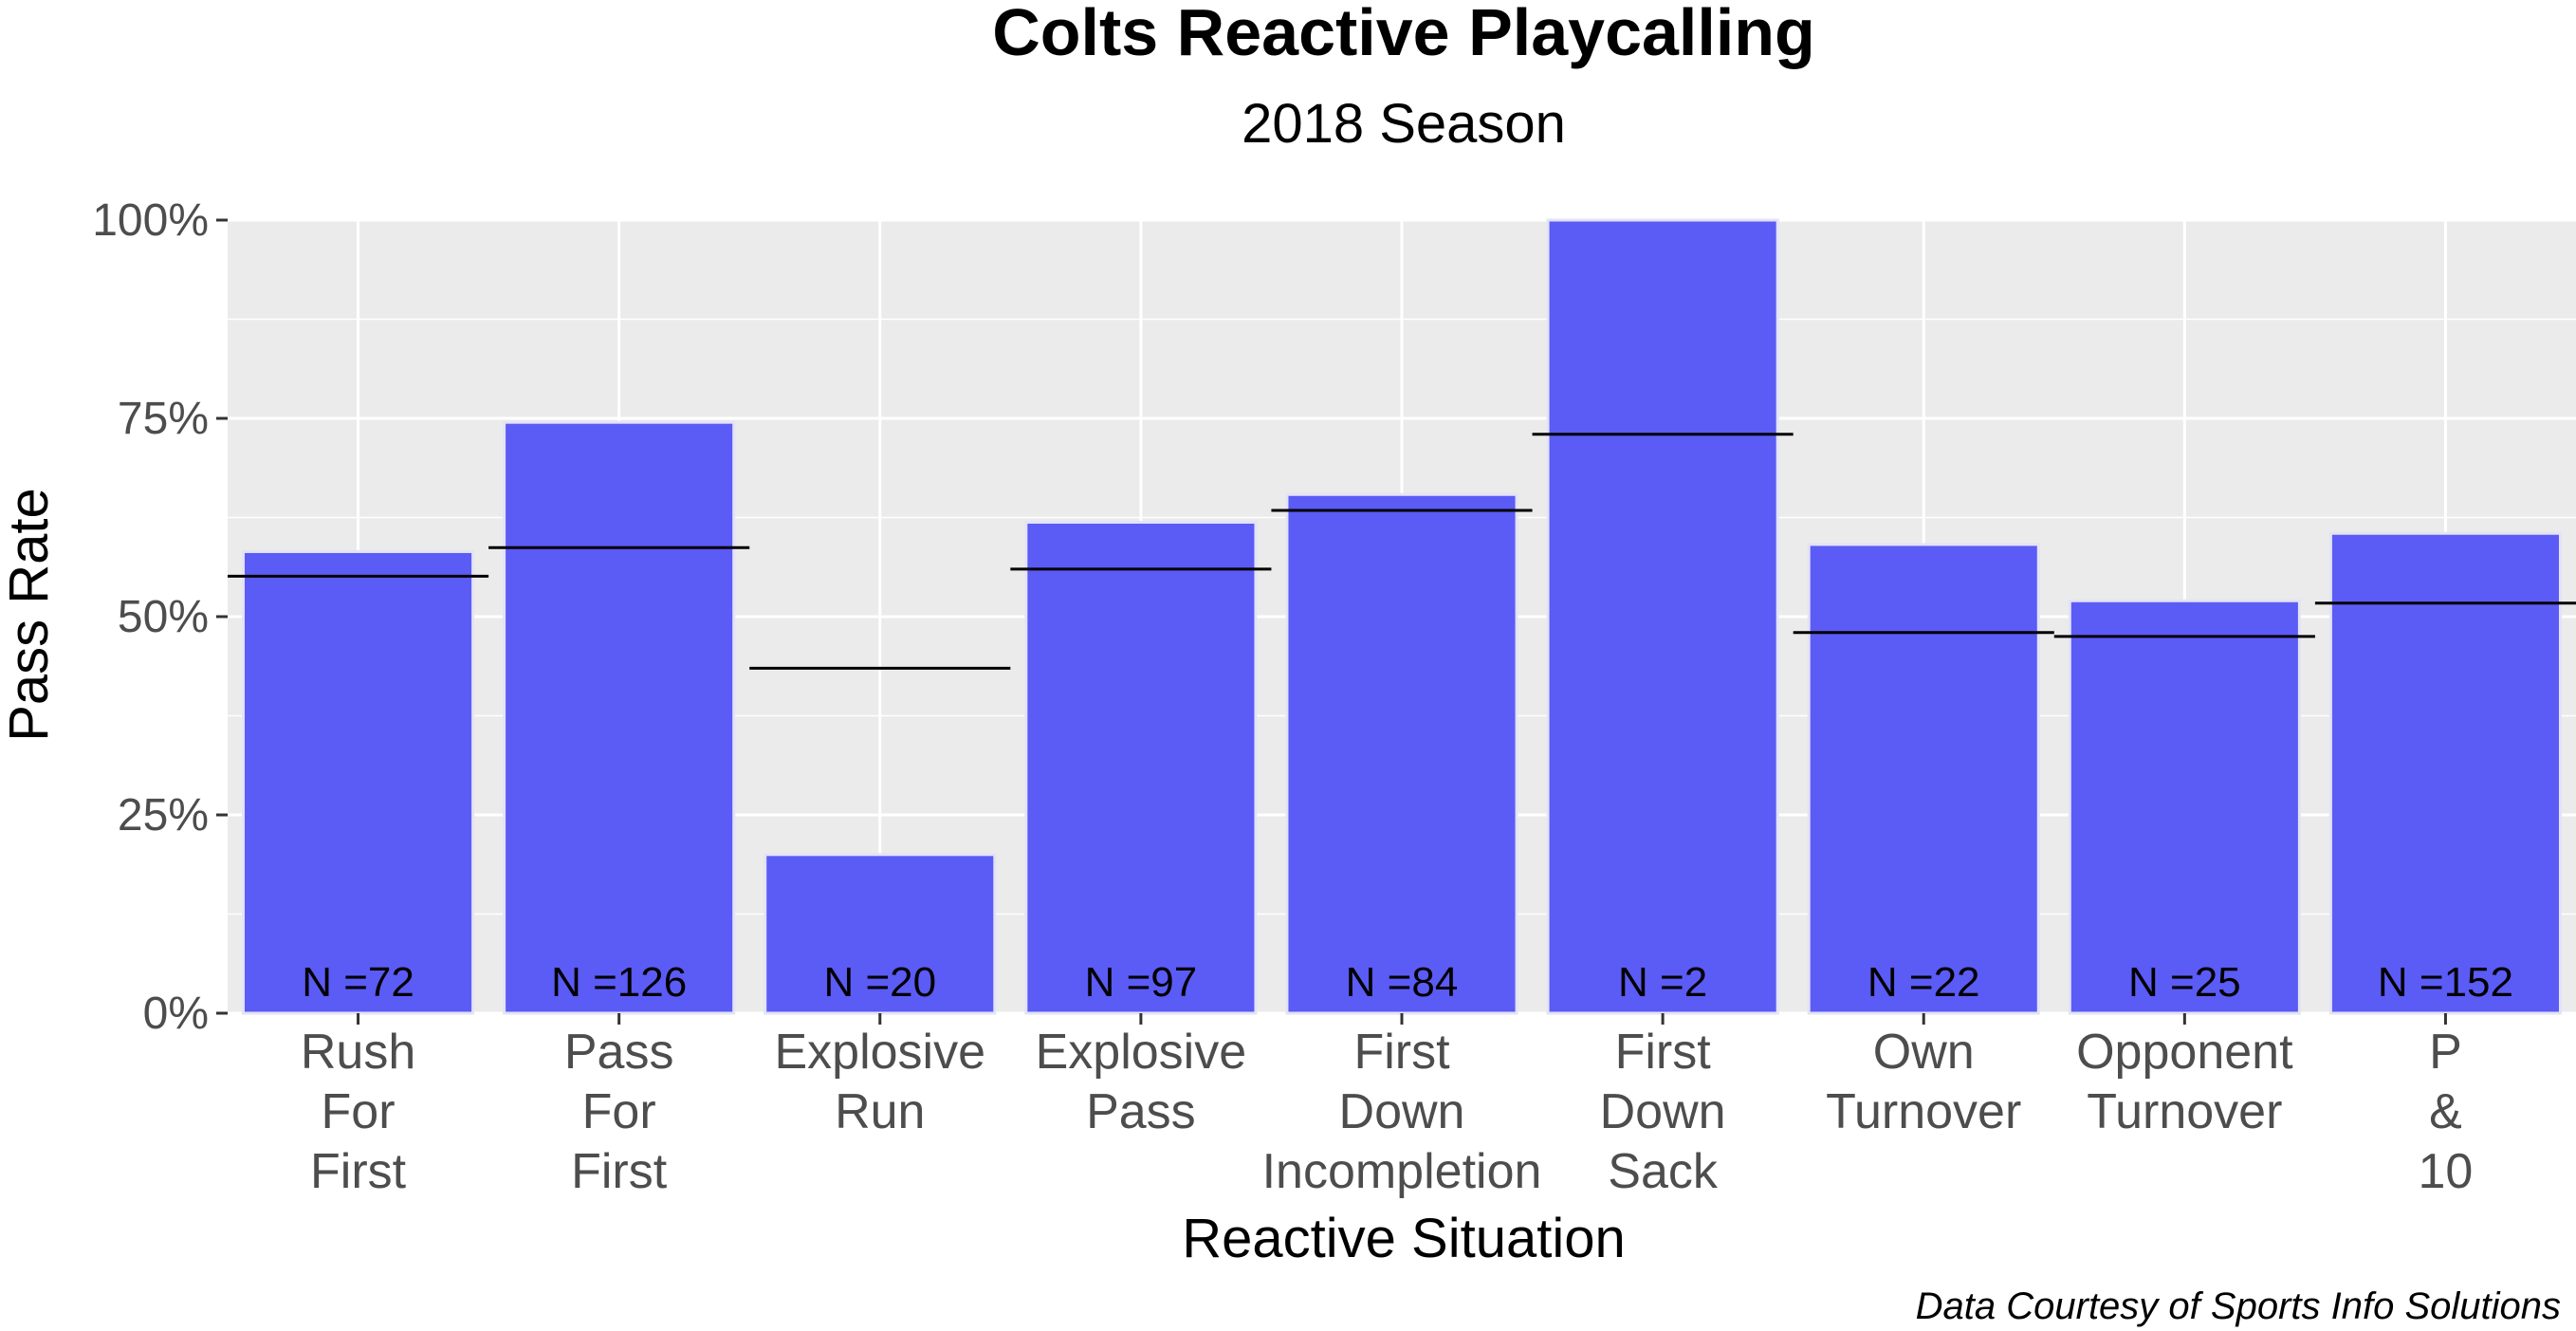 The width and height of the screenshot is (2576, 1331). I want to click on x-tick-label: First Down Sack, so click(1663, 1112).